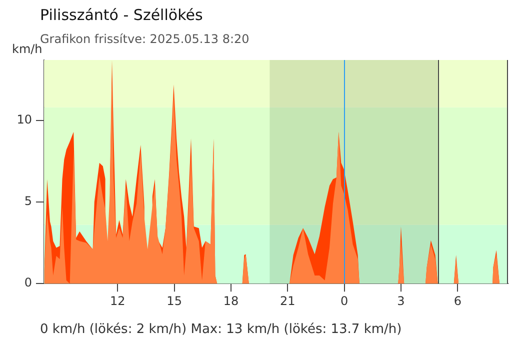  I want to click on x-tick-label: 6, so click(458, 301).